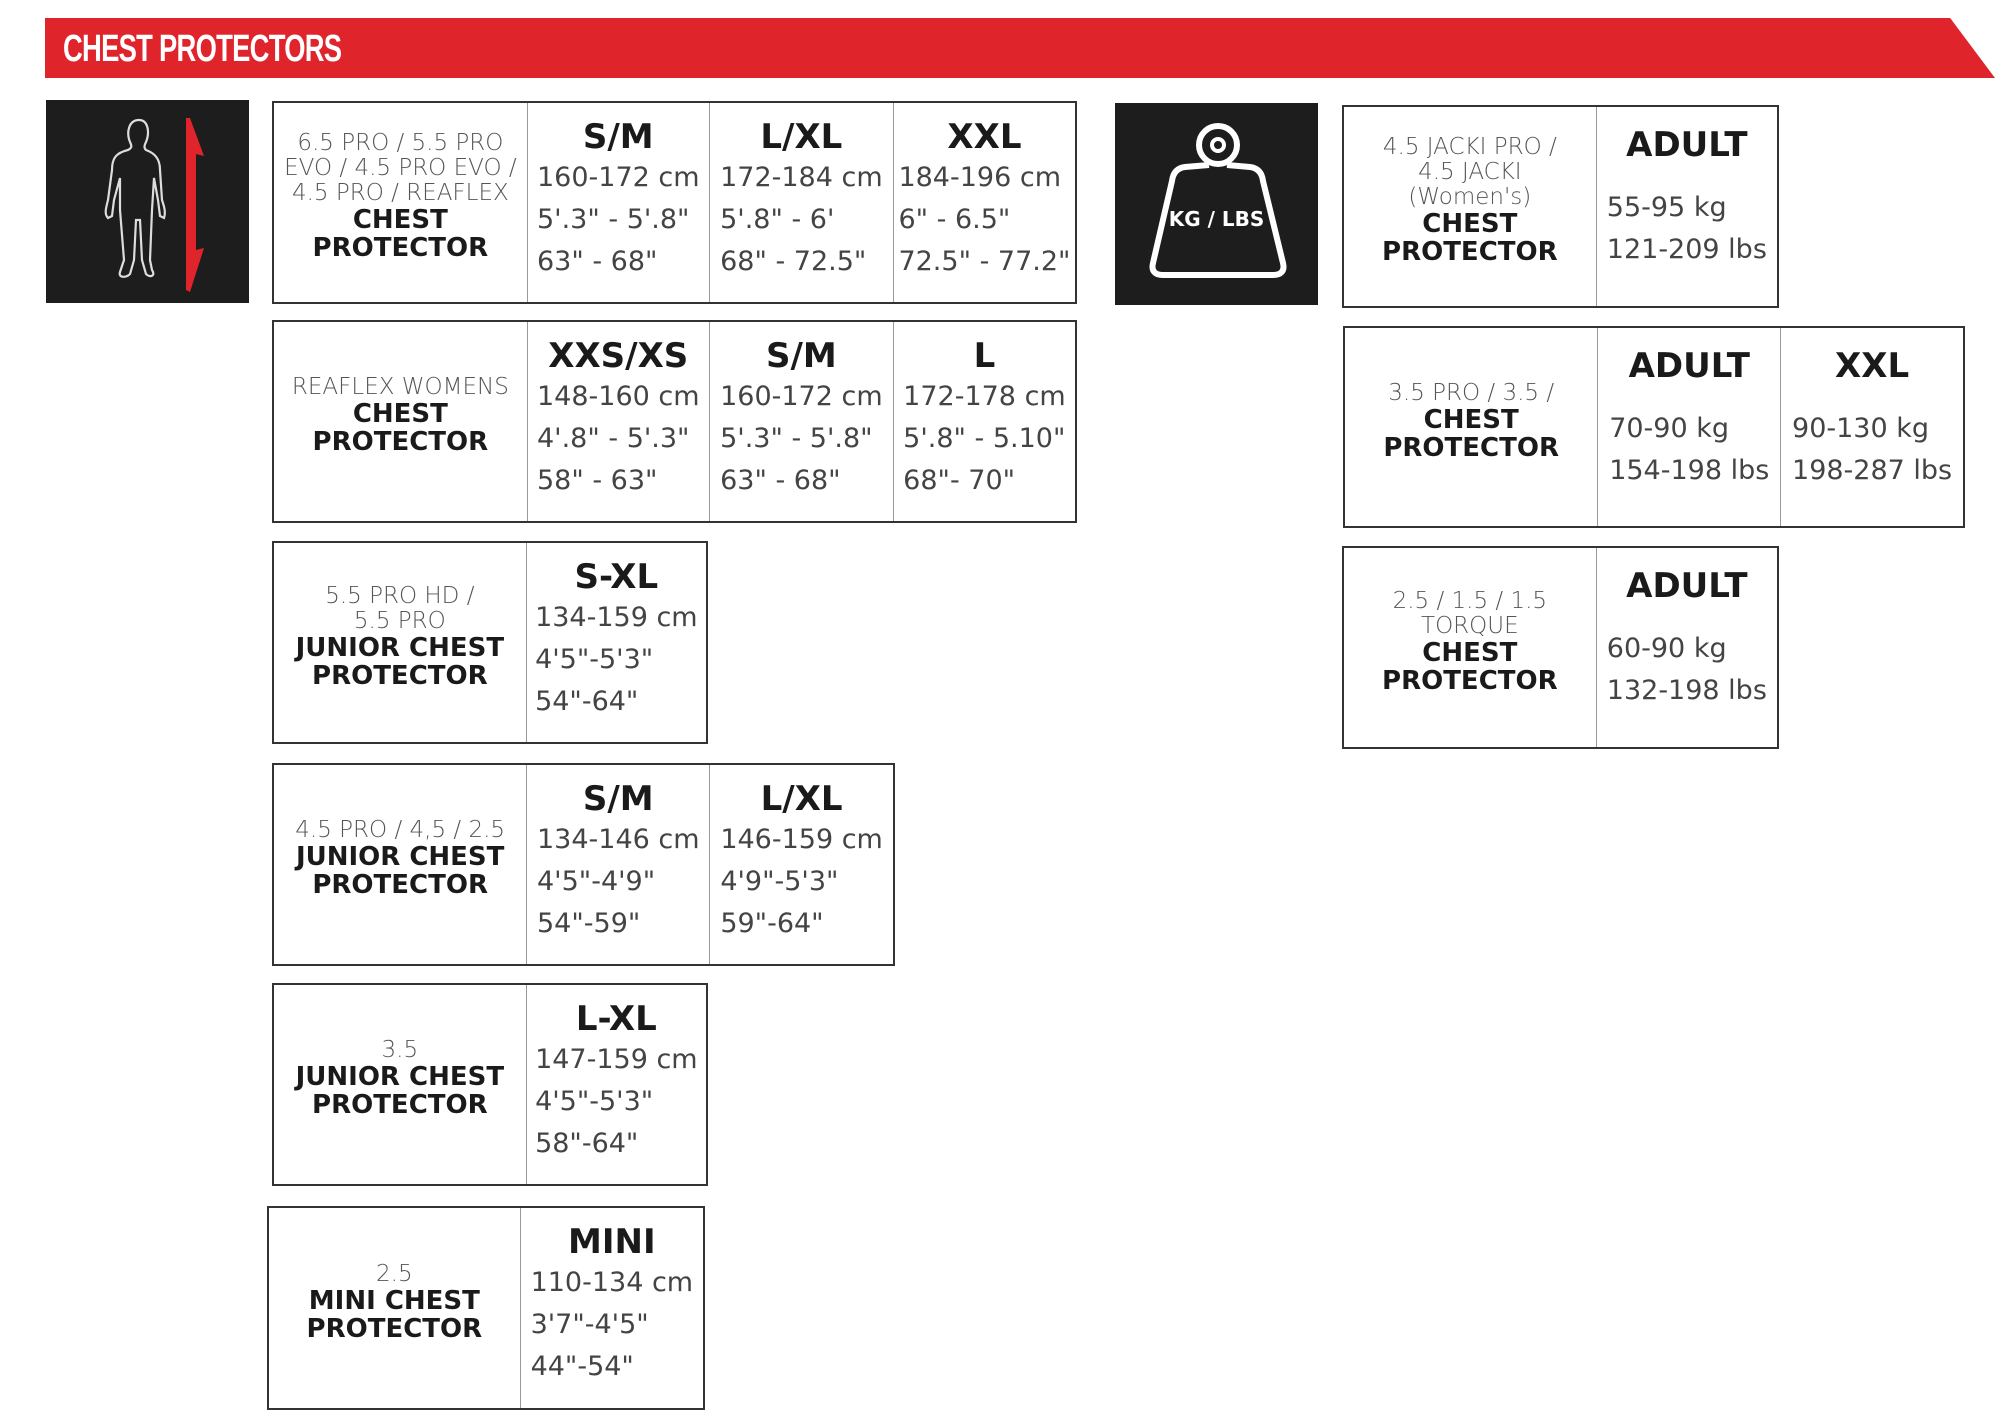  Describe the element at coordinates (147, 201) in the screenshot. I see `person-height-icon` at that location.